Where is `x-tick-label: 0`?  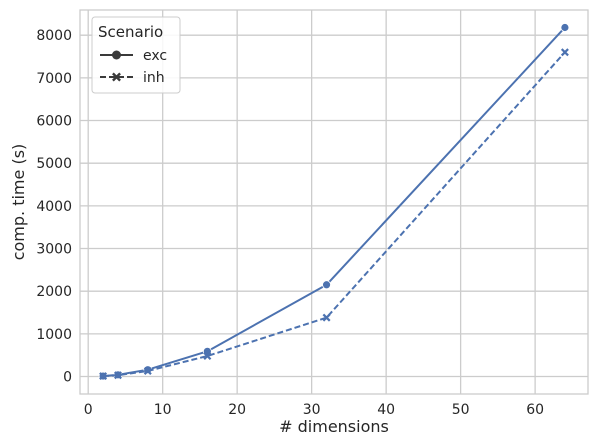
x-tick-label: 0 is located at coordinates (88, 410).